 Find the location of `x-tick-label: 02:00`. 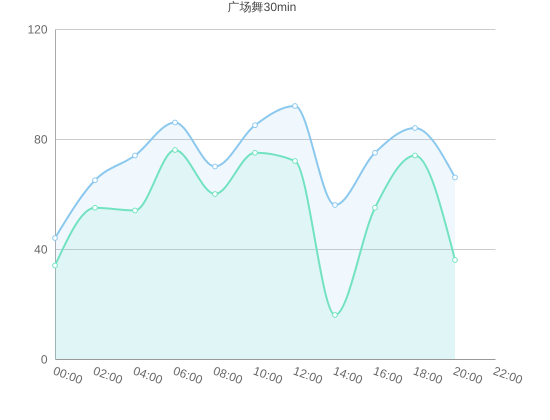

x-tick-label: 02:00 is located at coordinates (108, 376).